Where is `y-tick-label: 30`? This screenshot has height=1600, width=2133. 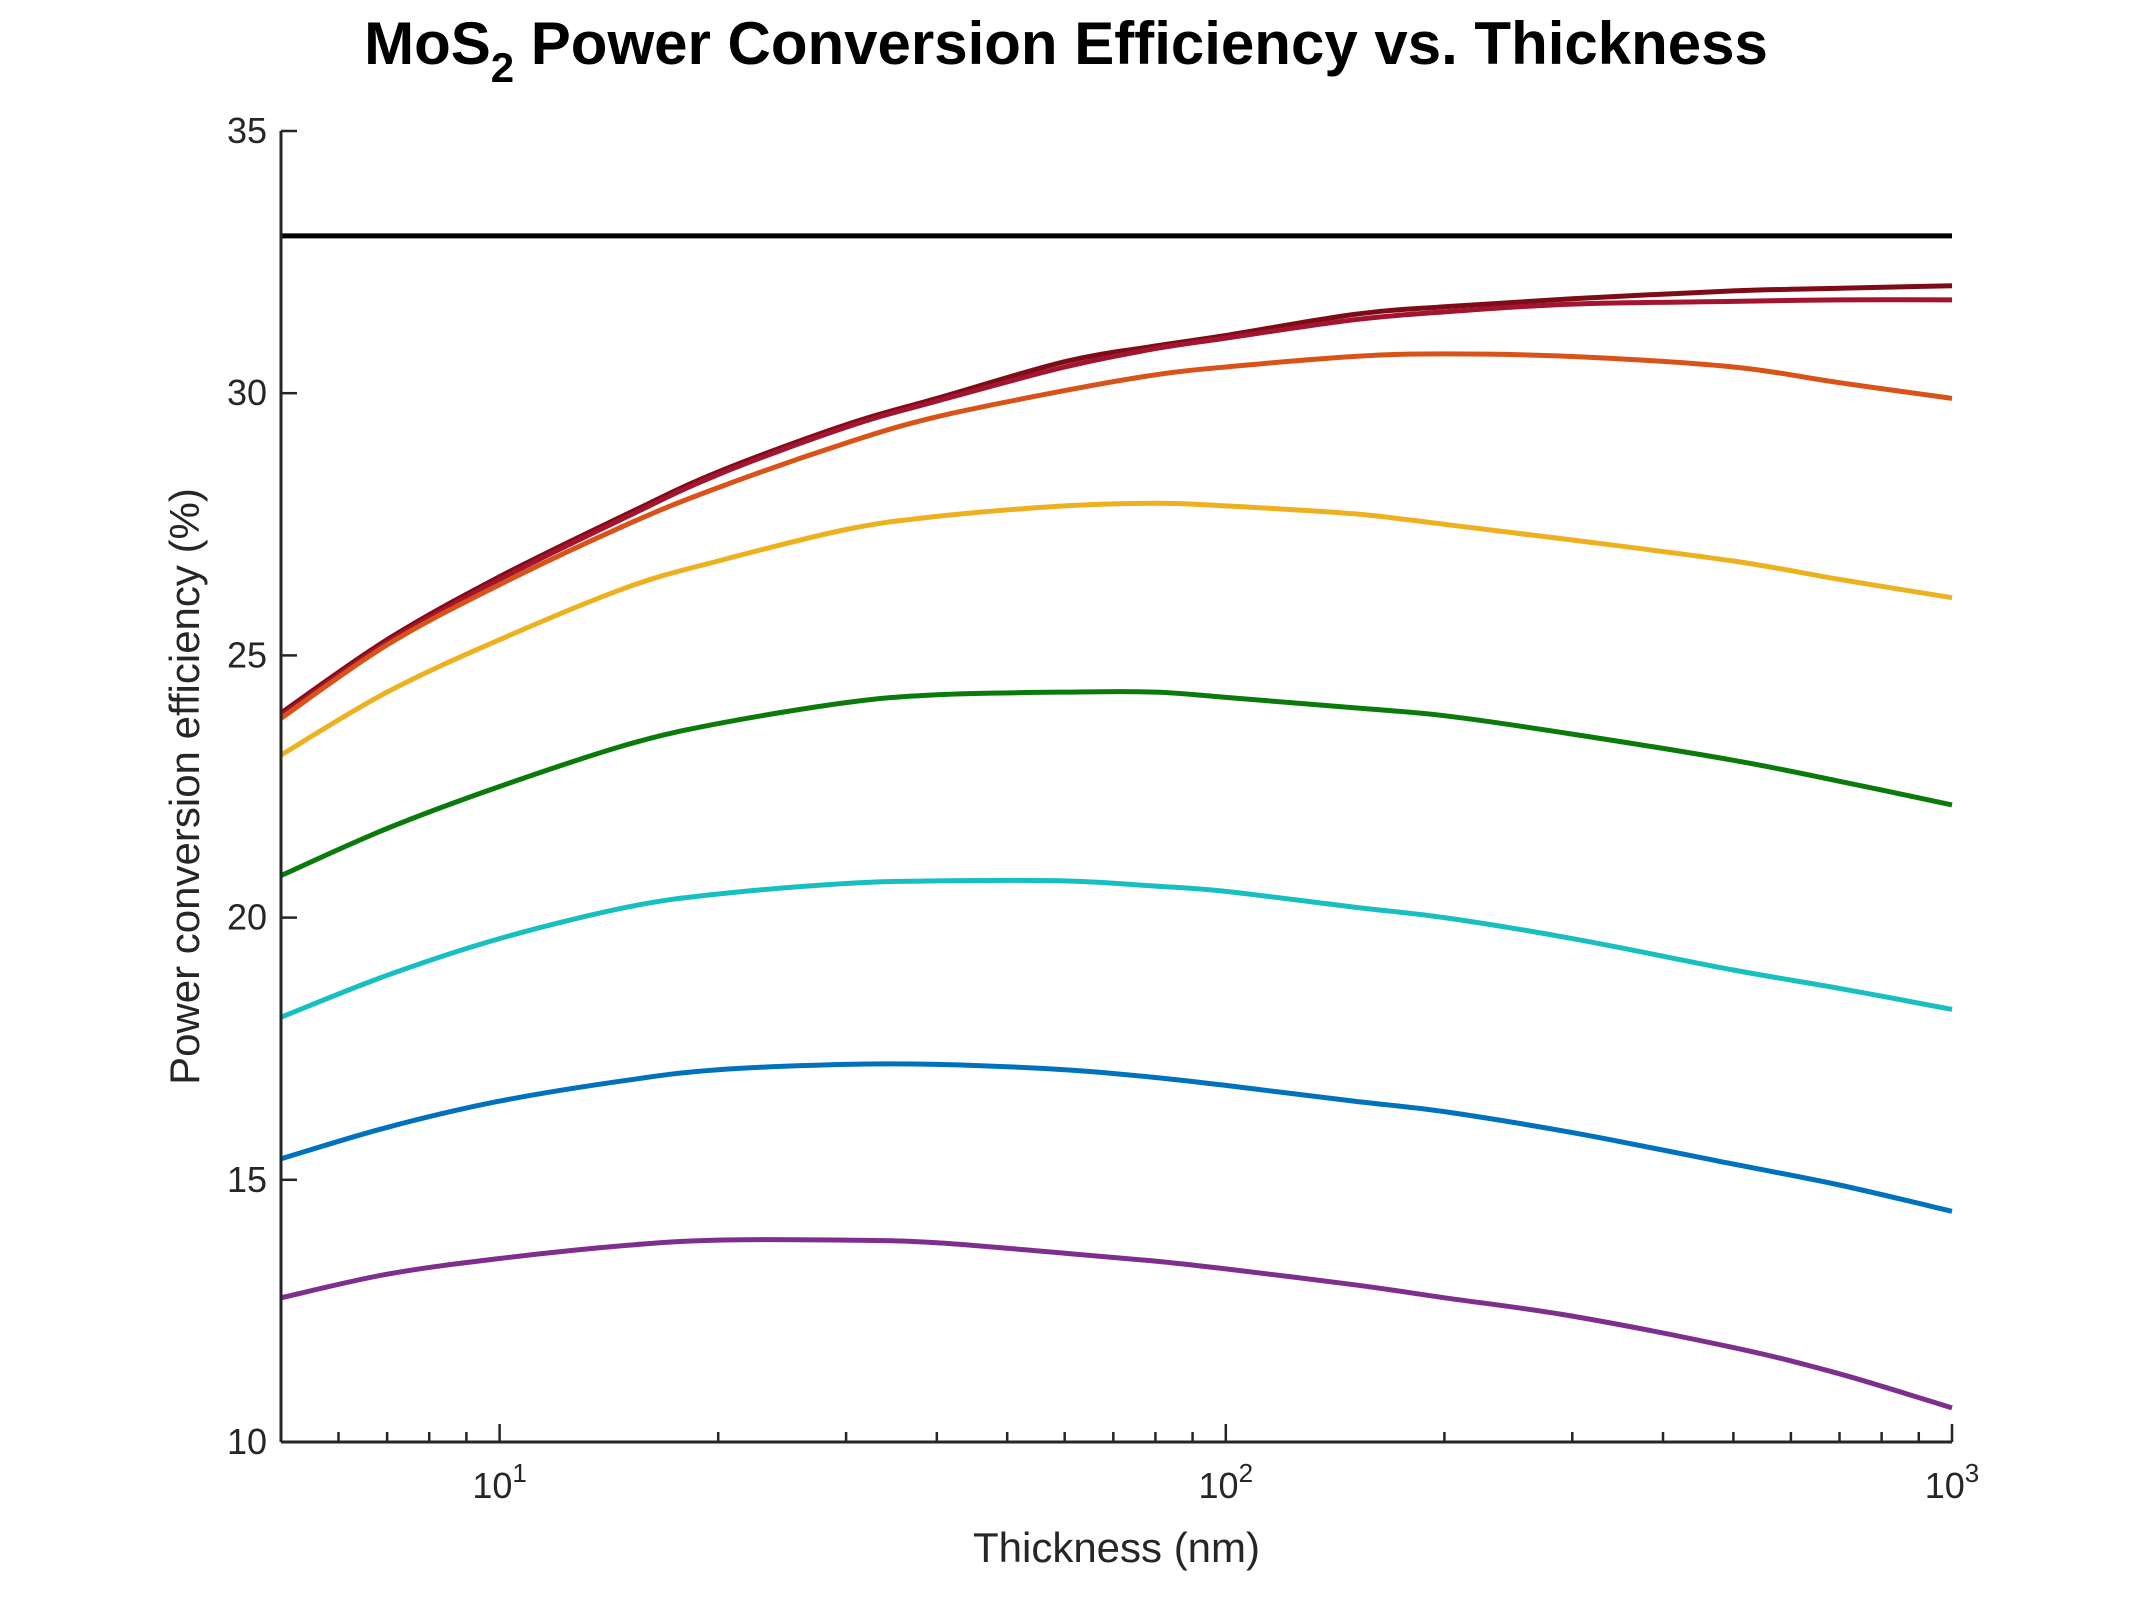
y-tick-label: 30 is located at coordinates (247, 392).